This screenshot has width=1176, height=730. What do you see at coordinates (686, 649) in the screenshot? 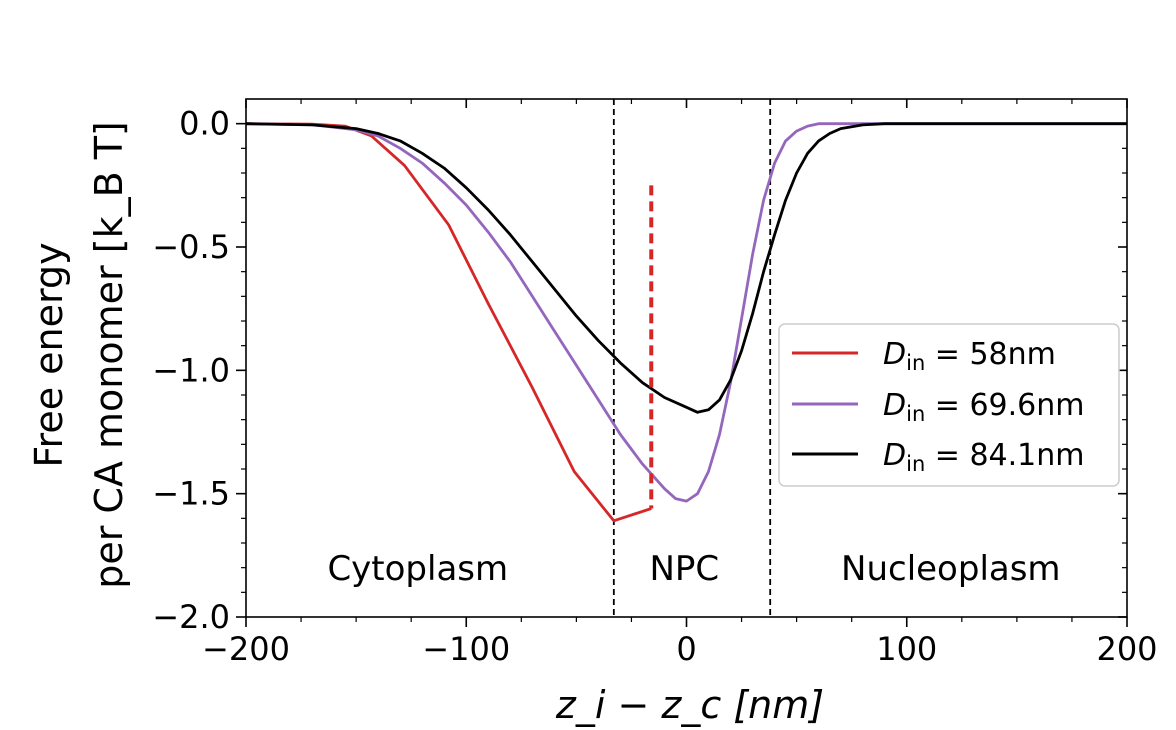
I see `x-tick-label: 0` at bounding box center [686, 649].